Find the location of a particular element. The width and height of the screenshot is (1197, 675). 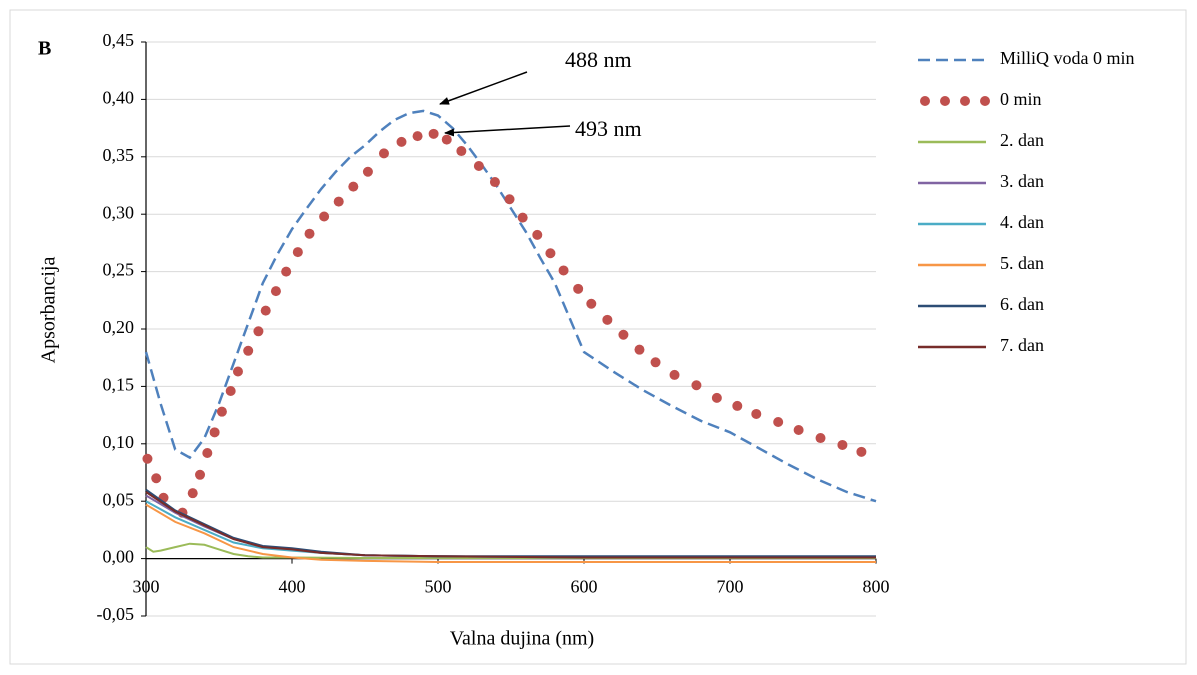

x-axis-title: Valna dujina (nm) is located at coordinates (522, 639).